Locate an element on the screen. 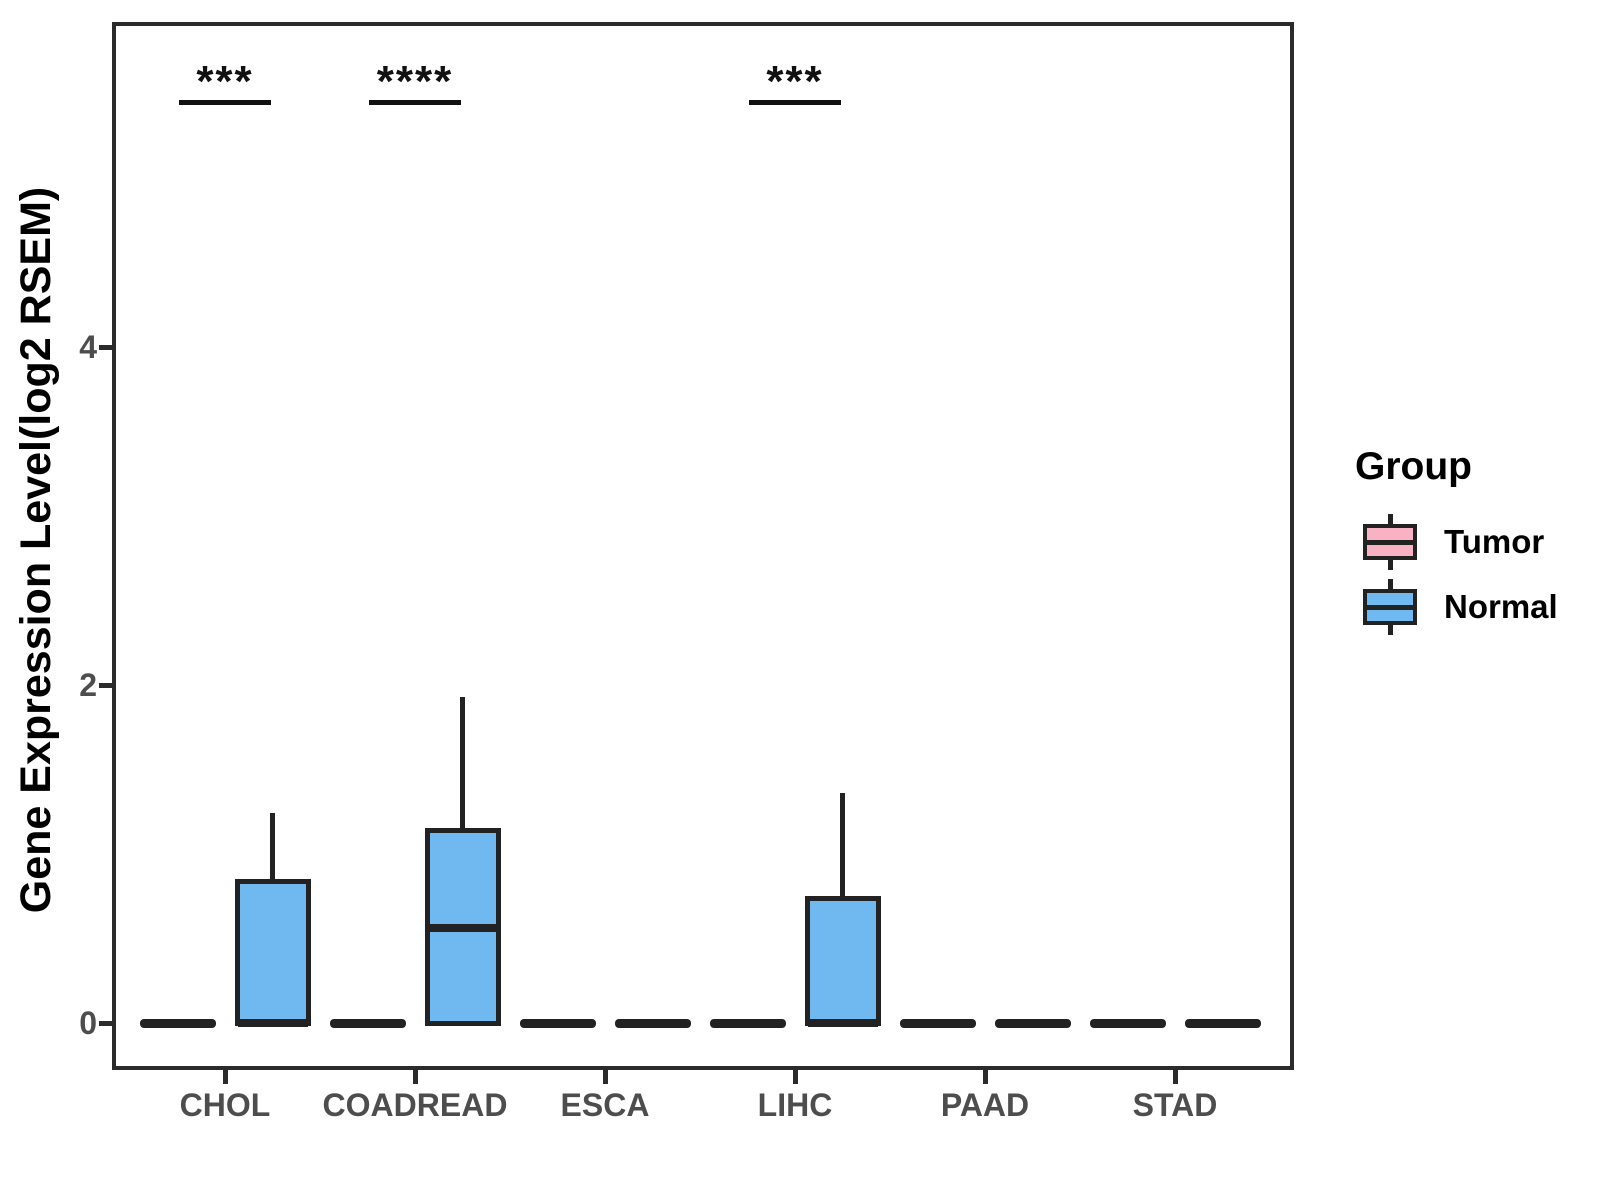  median-normal-lihc is located at coordinates (842, 1023).